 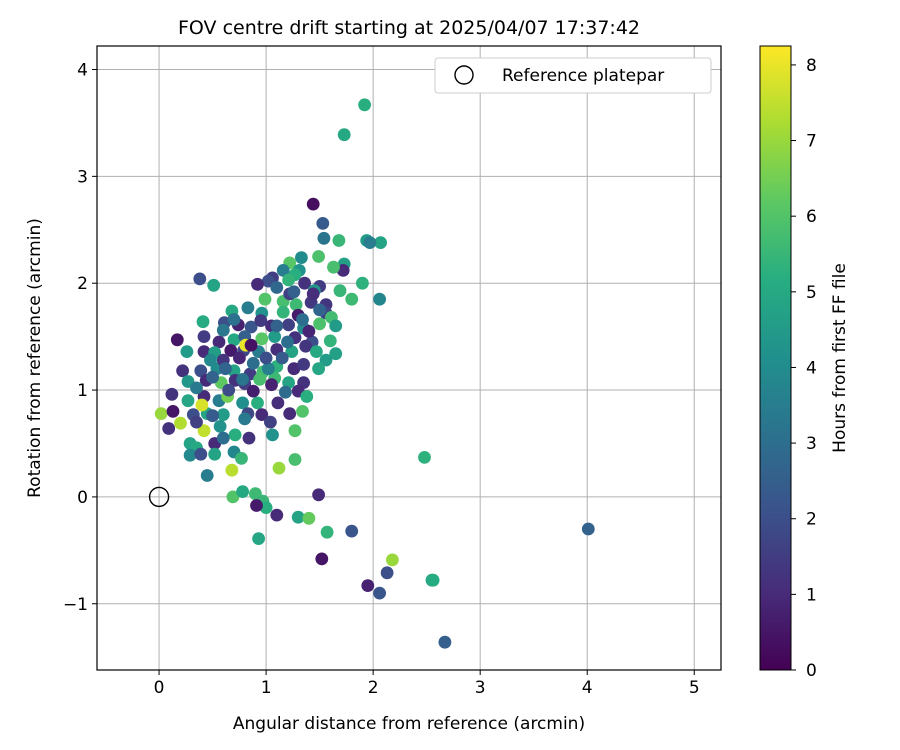 I want to click on legend: Reference platepar, so click(x=573, y=75).